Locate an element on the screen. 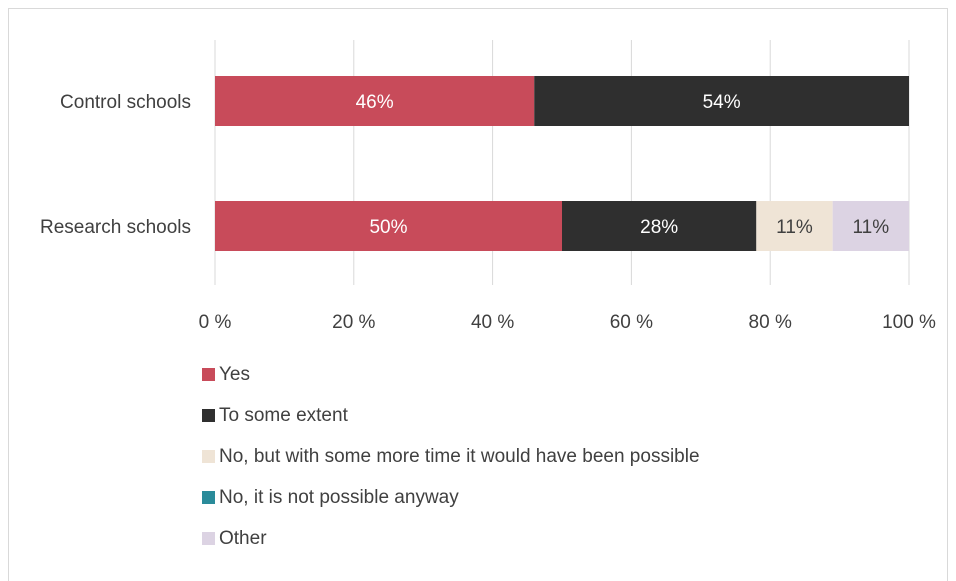 The image size is (956, 581). legend-label: Yes is located at coordinates (234, 374).